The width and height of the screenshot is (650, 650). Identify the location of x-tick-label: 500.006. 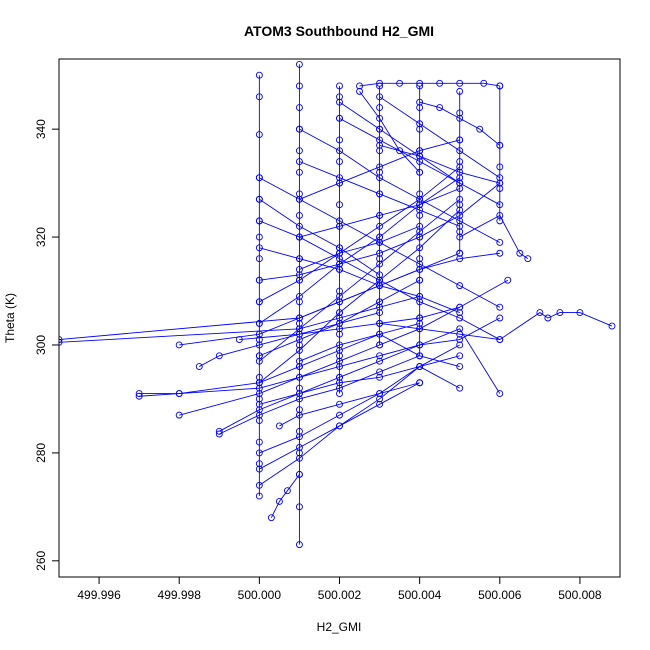
(500, 595).